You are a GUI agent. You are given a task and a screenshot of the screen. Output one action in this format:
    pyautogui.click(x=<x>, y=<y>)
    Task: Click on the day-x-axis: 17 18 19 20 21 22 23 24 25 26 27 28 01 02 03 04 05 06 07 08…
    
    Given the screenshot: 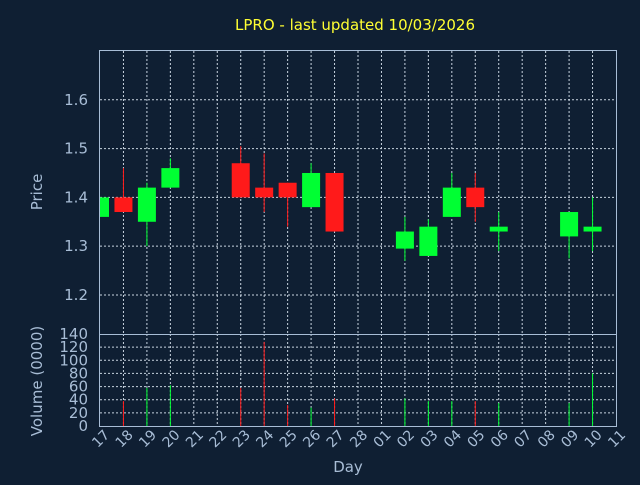 What is the action you would take?
    pyautogui.click(x=359, y=439)
    